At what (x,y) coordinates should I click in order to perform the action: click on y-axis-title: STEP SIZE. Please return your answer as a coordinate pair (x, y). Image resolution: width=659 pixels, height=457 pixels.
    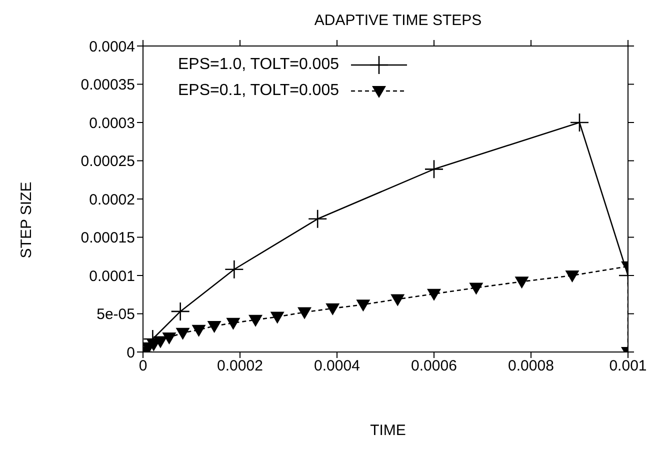
    Looking at the image, I should click on (26, 220).